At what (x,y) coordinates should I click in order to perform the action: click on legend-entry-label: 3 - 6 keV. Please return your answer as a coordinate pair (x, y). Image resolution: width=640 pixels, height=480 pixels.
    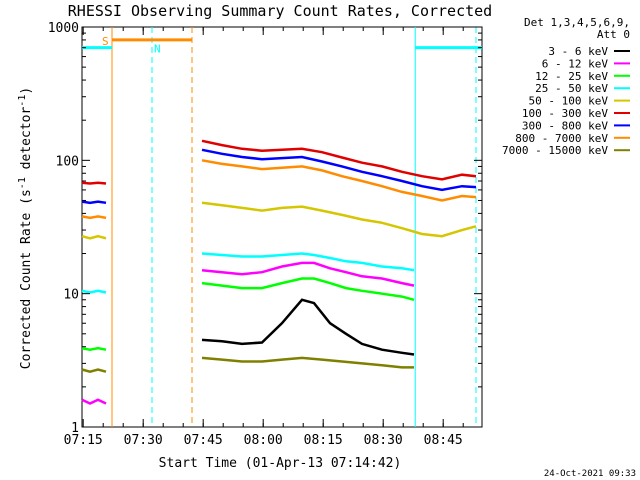
    Looking at the image, I should click on (578, 51).